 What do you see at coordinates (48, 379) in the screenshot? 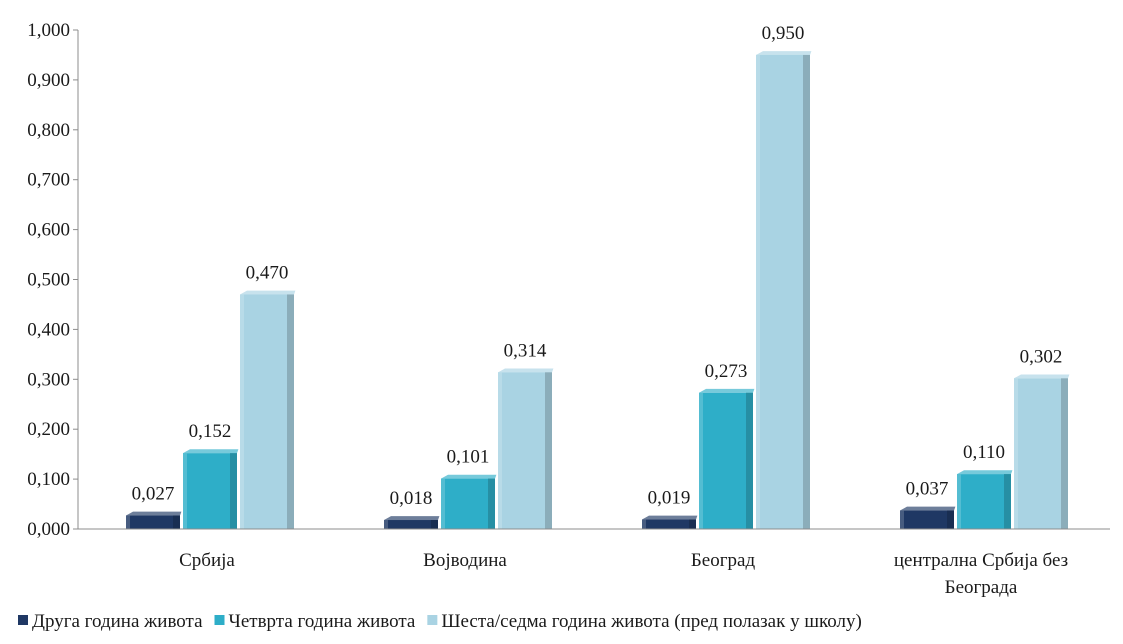
I see `y-tick-label: 0,300` at bounding box center [48, 379].